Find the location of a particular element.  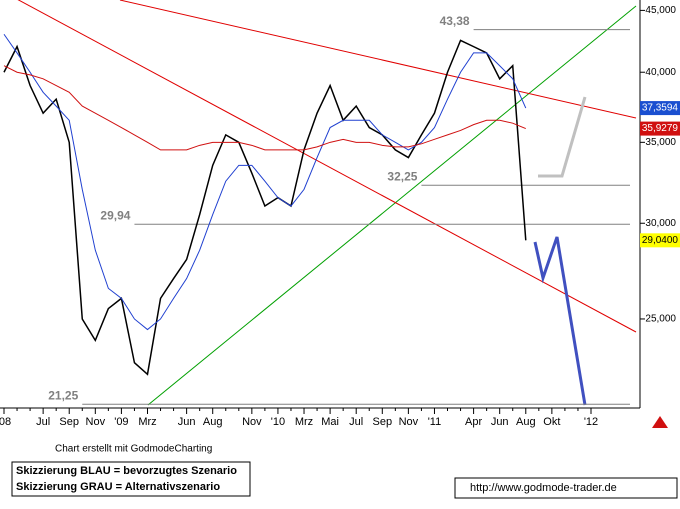

logo-icon is located at coordinates (660, 422).